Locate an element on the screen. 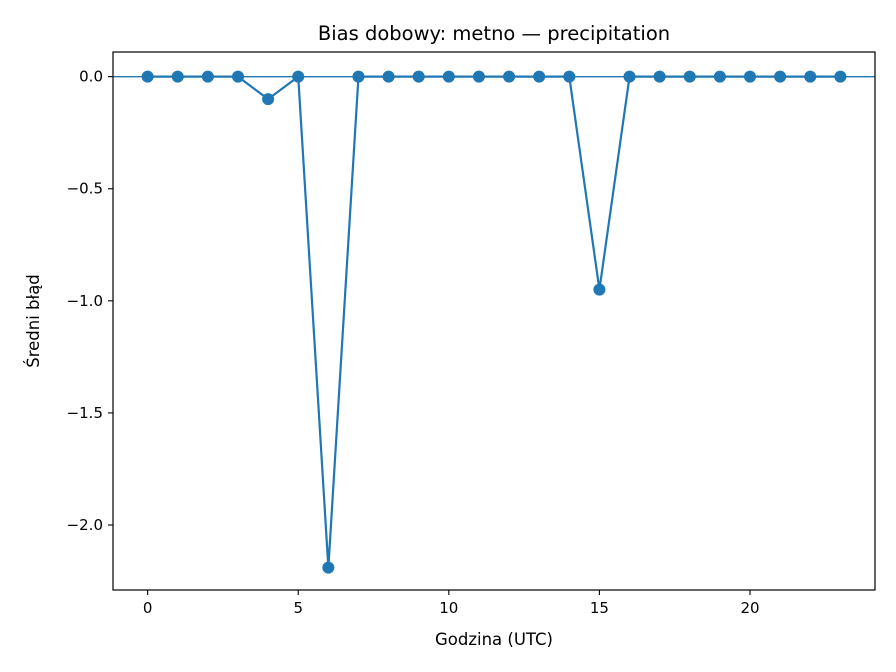 The image size is (896, 672). x-tick-label: 5 is located at coordinates (298, 608).